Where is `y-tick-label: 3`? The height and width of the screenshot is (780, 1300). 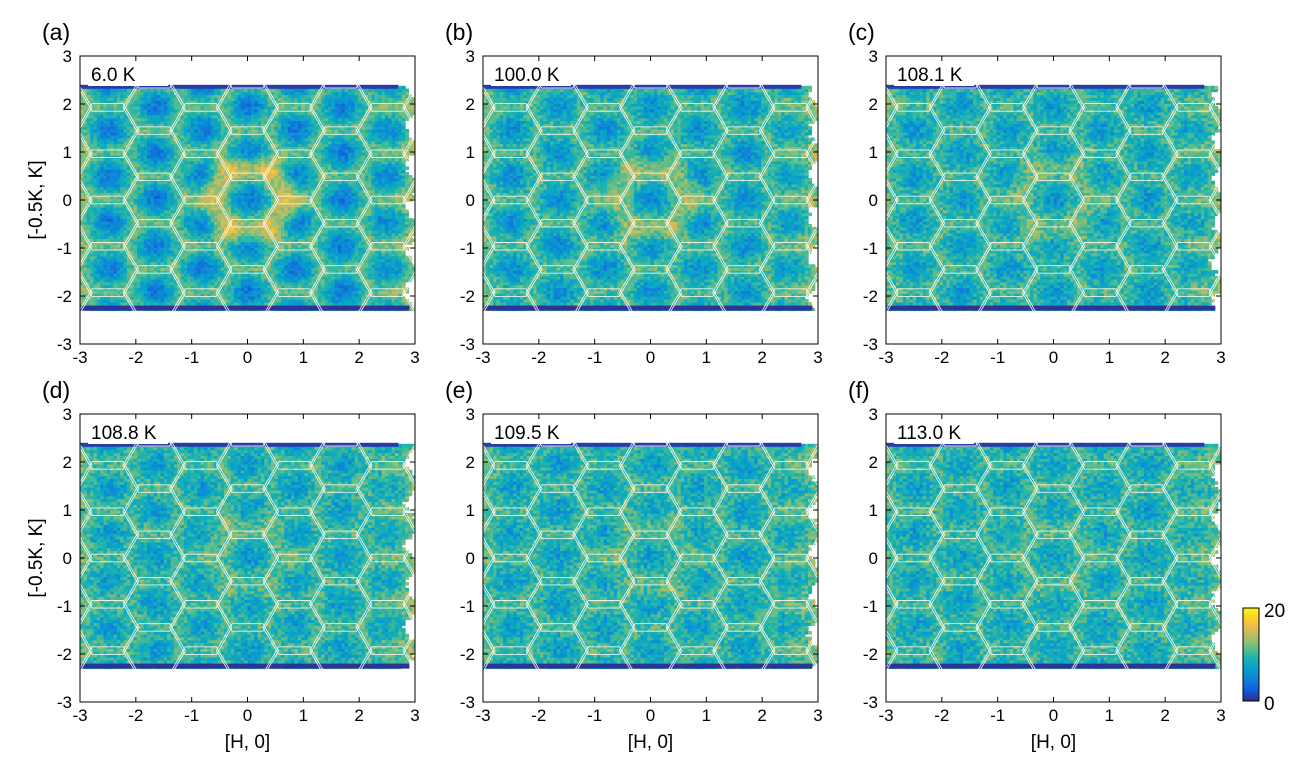 y-tick-label: 3 is located at coordinates (873, 414).